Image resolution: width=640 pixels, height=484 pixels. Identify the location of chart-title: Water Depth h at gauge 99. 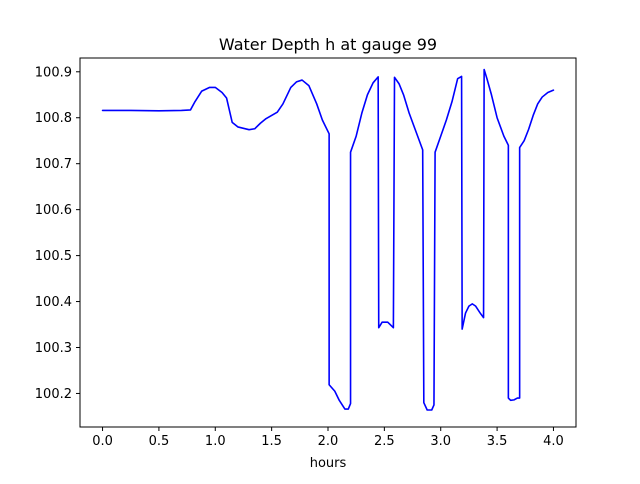
(328, 44).